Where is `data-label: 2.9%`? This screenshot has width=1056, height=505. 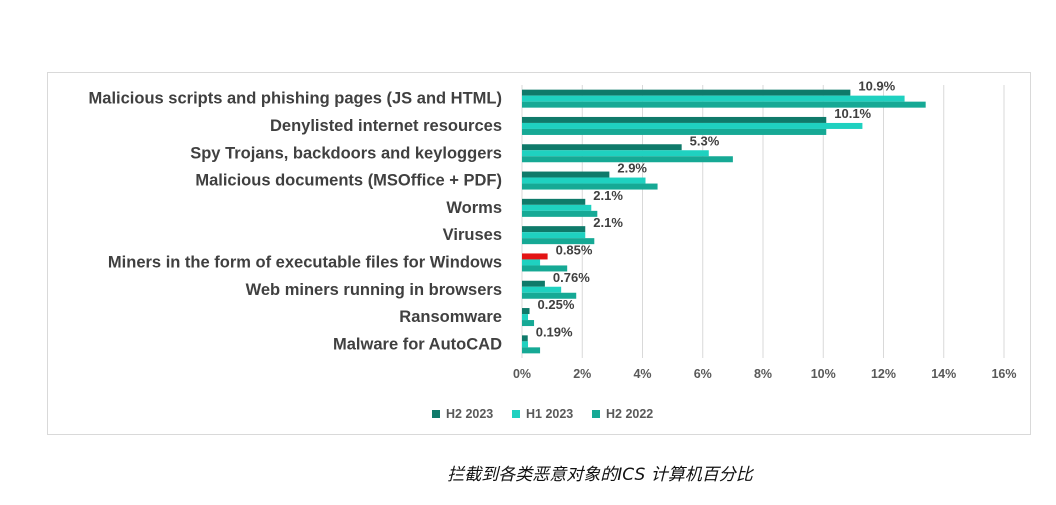
data-label: 2.9% is located at coordinates (632, 168).